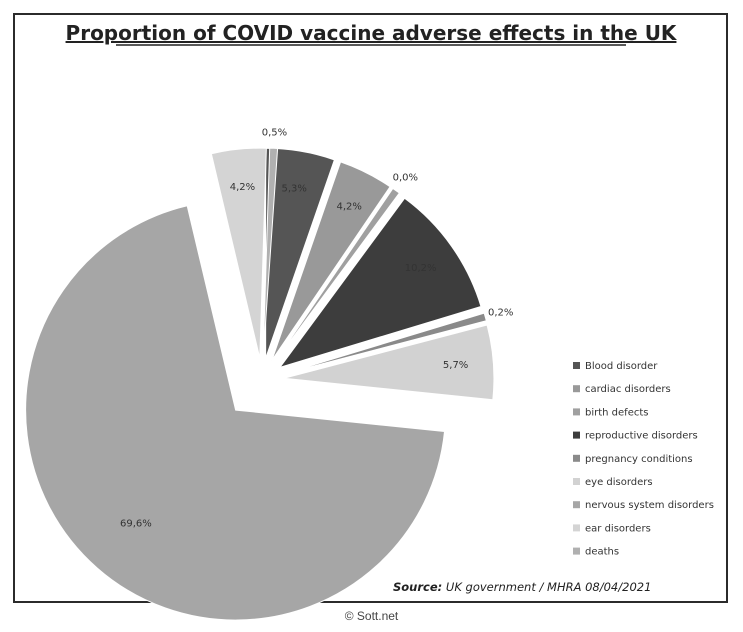  I want to click on pie-slice-cardiac-disorders, so click(331, 261).